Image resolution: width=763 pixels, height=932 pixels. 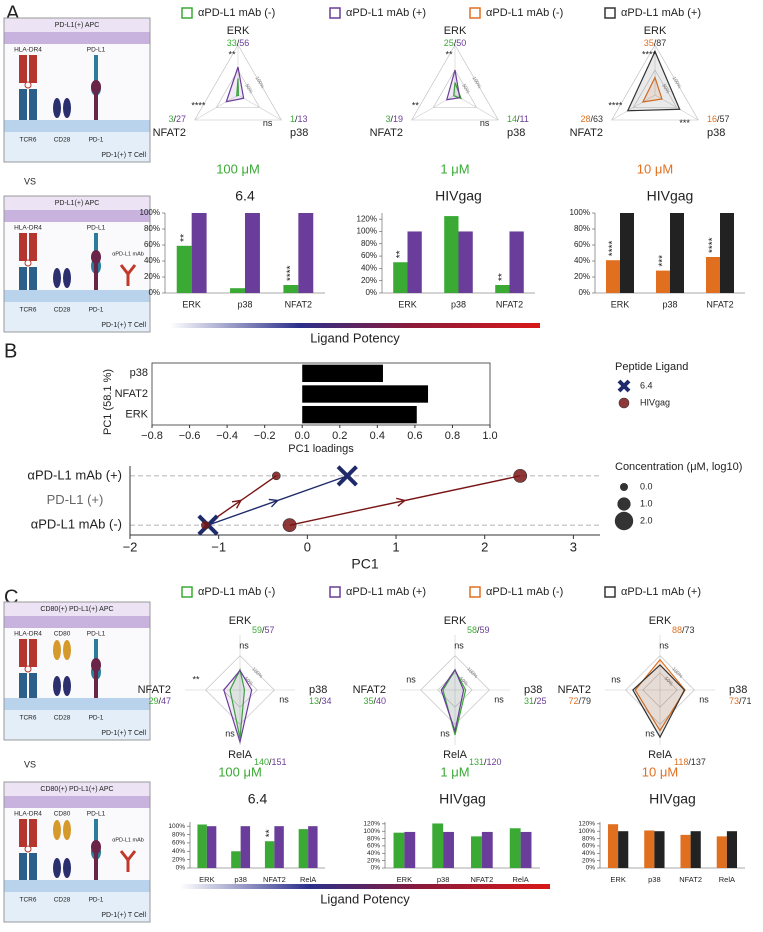 What do you see at coordinates (28, 263) in the screenshot?
I see `peptide` at bounding box center [28, 263].